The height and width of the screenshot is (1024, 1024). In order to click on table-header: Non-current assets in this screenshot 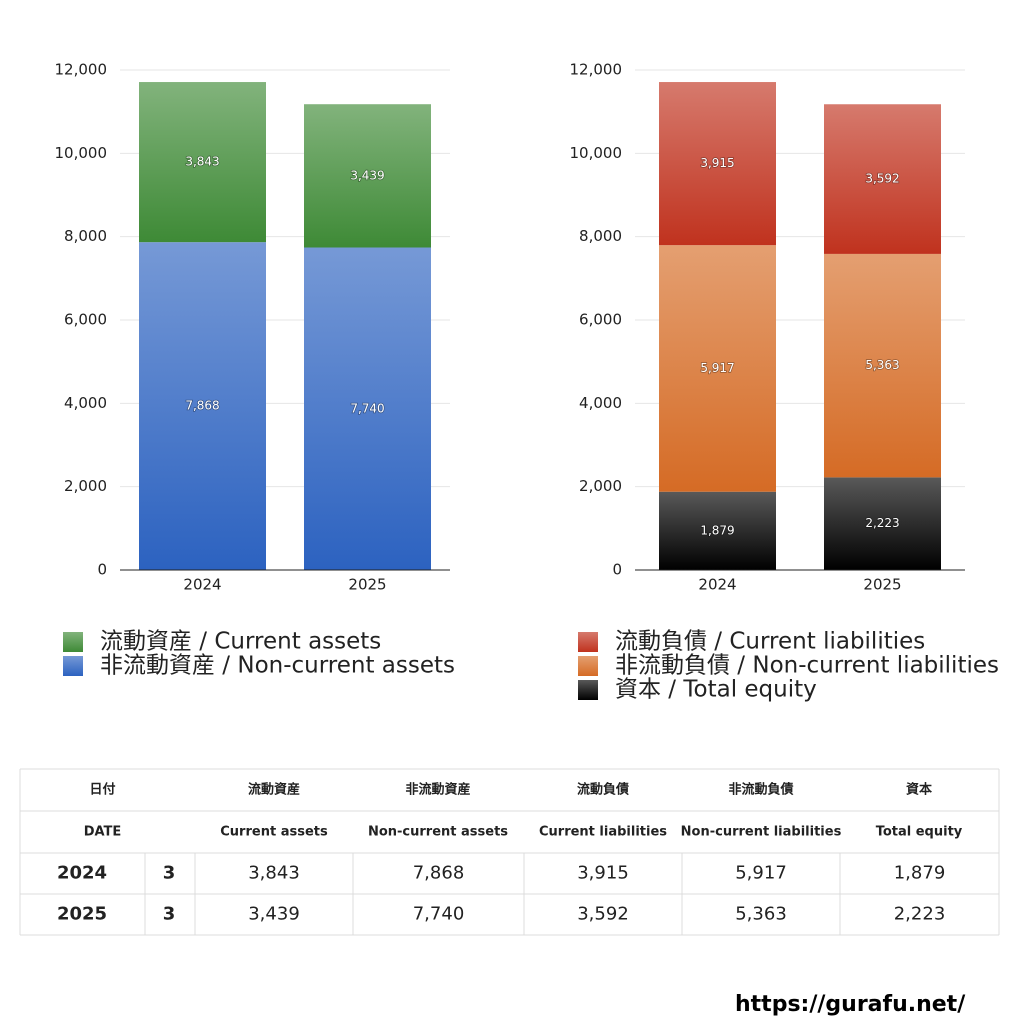, I will do `click(438, 832)`.